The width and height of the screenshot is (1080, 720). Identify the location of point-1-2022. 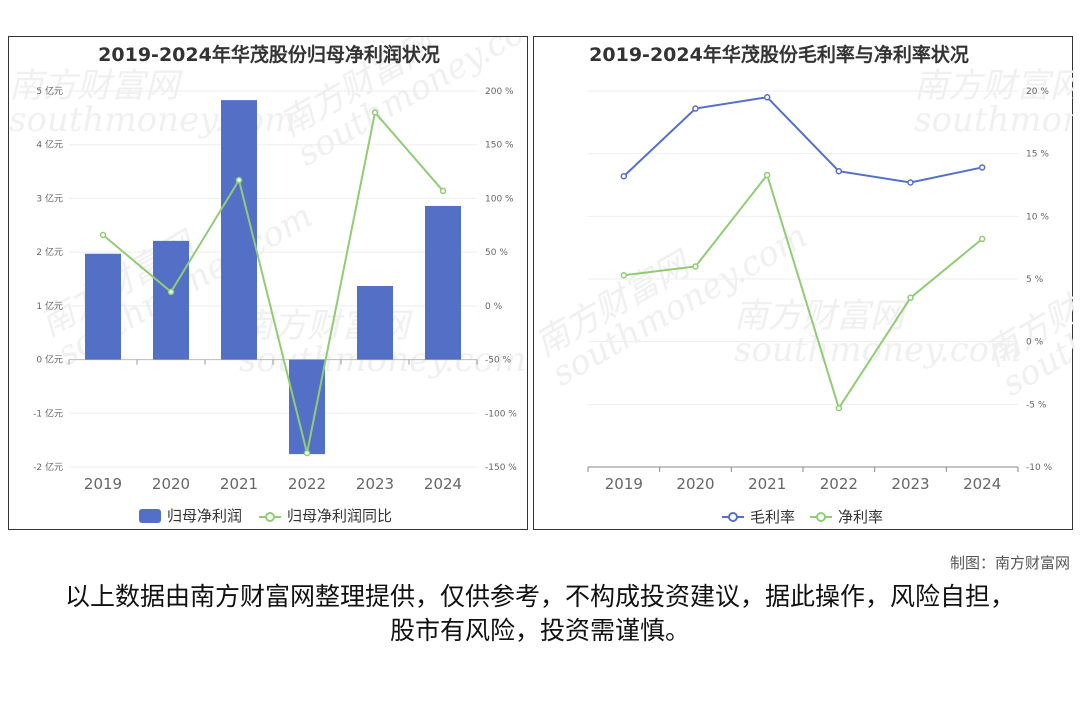
(839, 408).